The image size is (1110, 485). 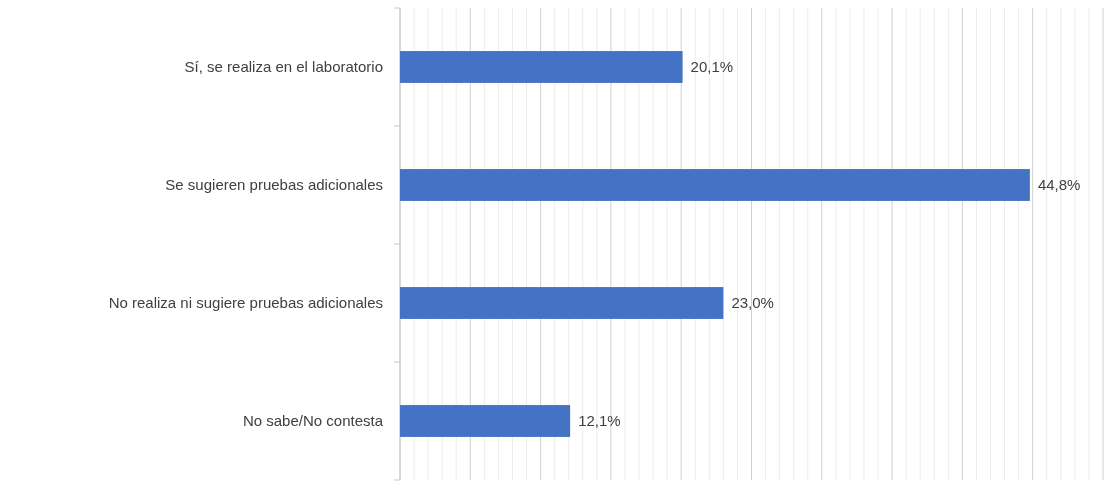 What do you see at coordinates (313, 421) in the screenshot?
I see `y-tick-label: No sabe/No contesta` at bounding box center [313, 421].